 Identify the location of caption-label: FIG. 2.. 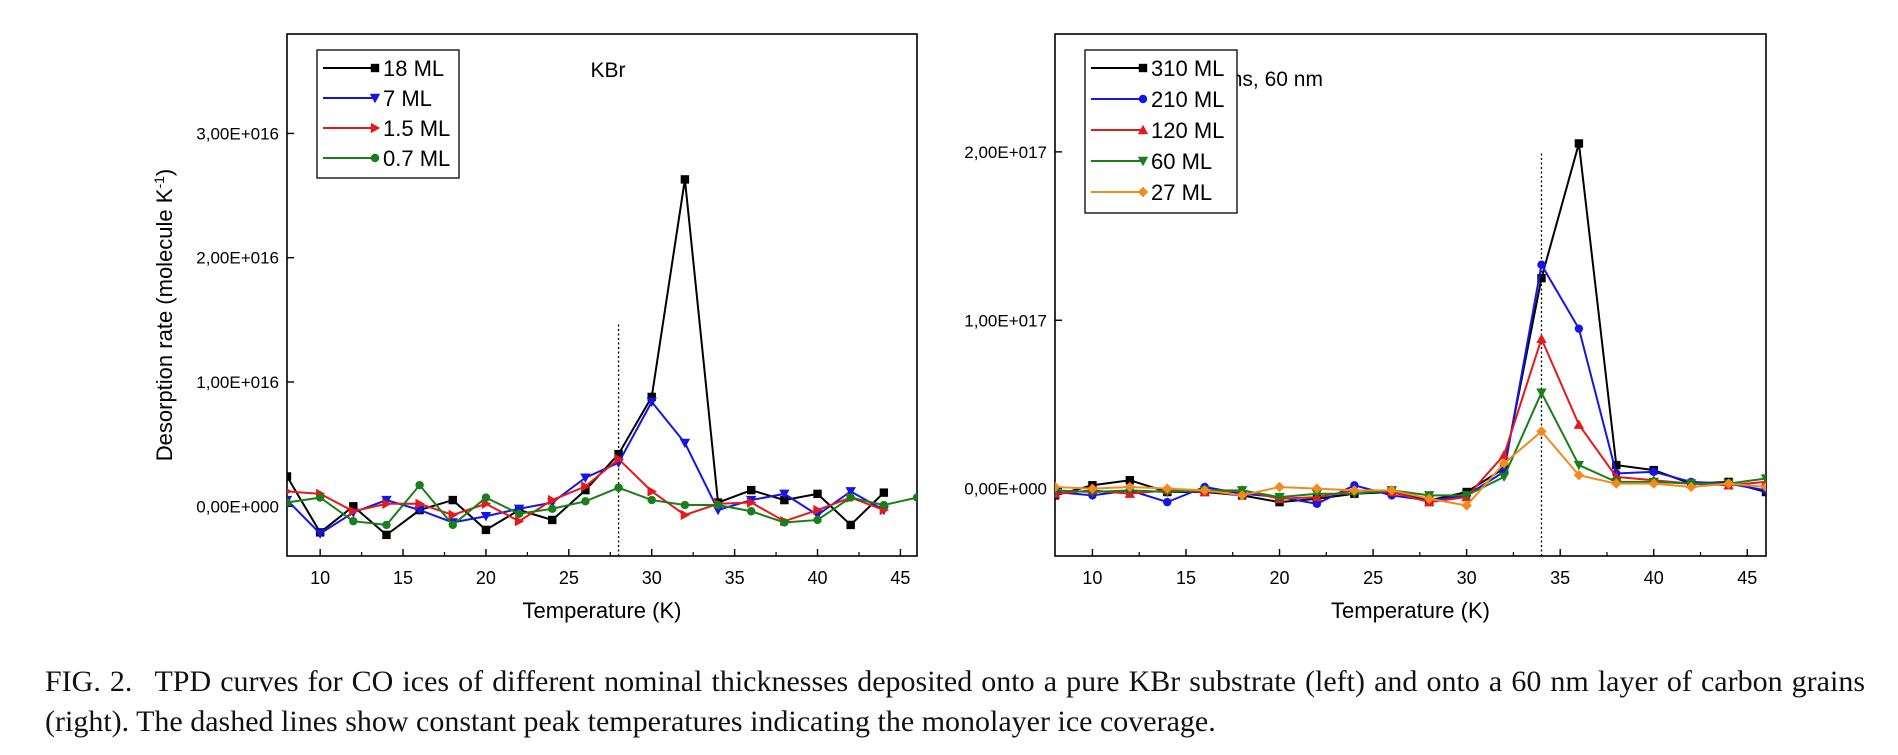
(89, 681).